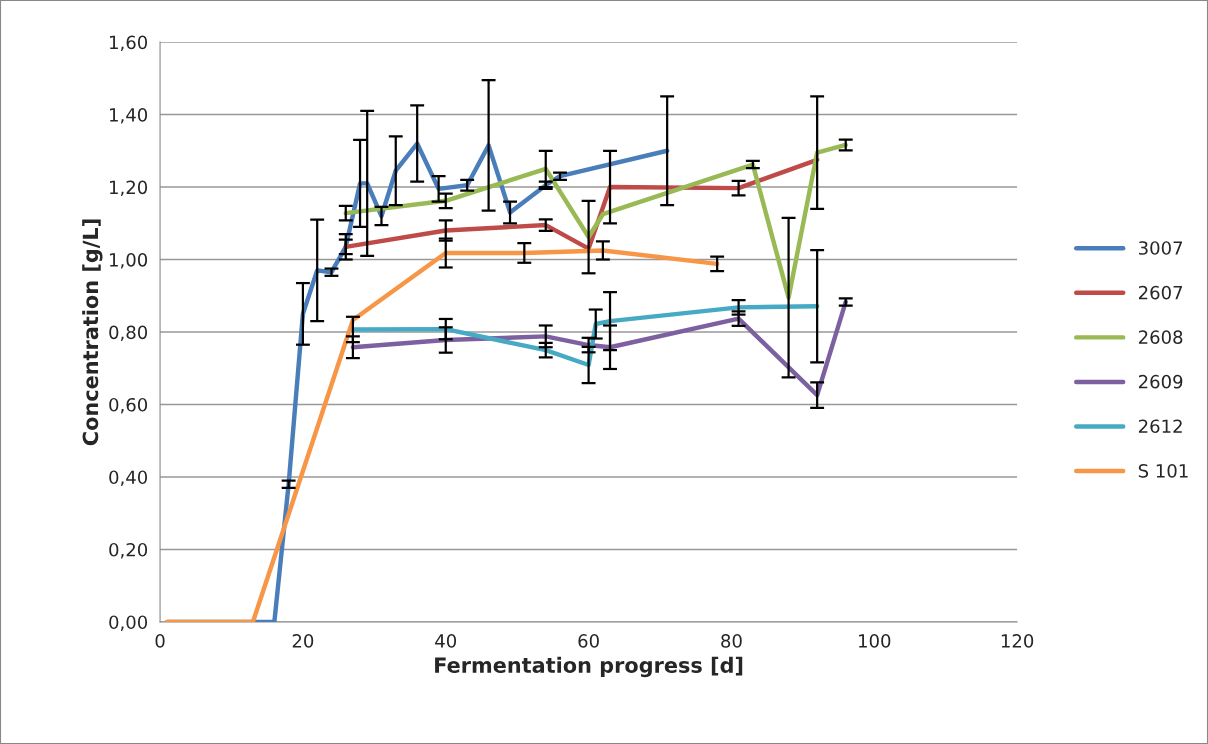 This screenshot has width=1208, height=744. Describe the element at coordinates (1017, 641) in the screenshot. I see `x-tick-label: 120` at that location.